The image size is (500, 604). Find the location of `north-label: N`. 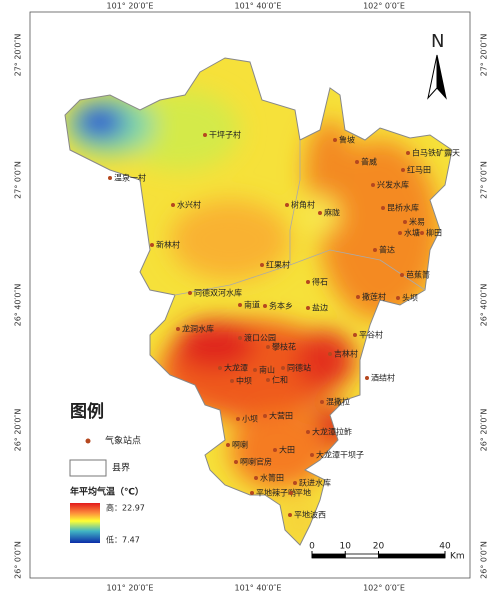

north-label: N is located at coordinates (437, 41).